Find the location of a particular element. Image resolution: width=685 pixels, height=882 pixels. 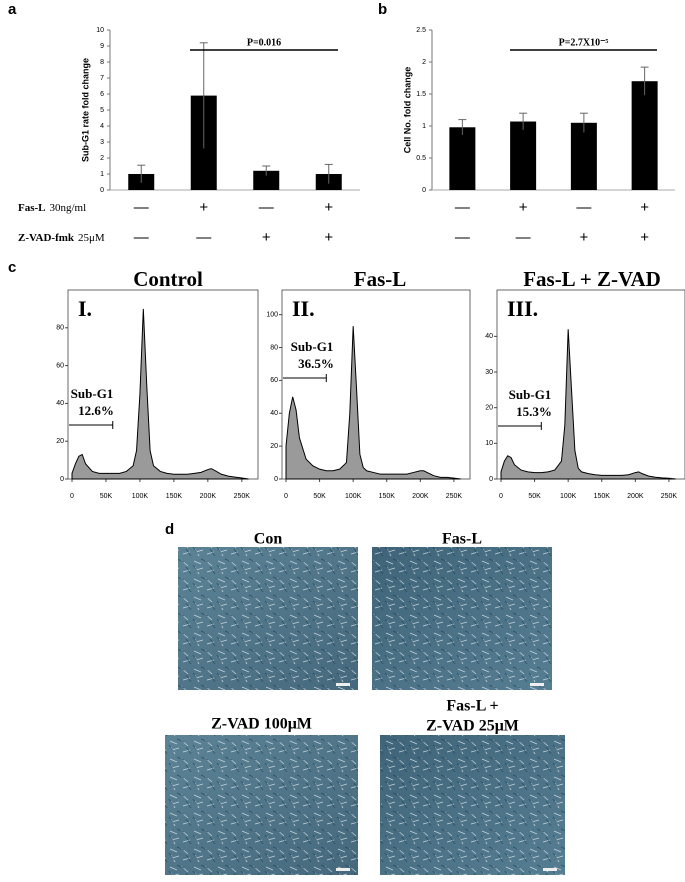

treatment-label: Fas-L 30ng/ml is located at coordinates (52, 208).